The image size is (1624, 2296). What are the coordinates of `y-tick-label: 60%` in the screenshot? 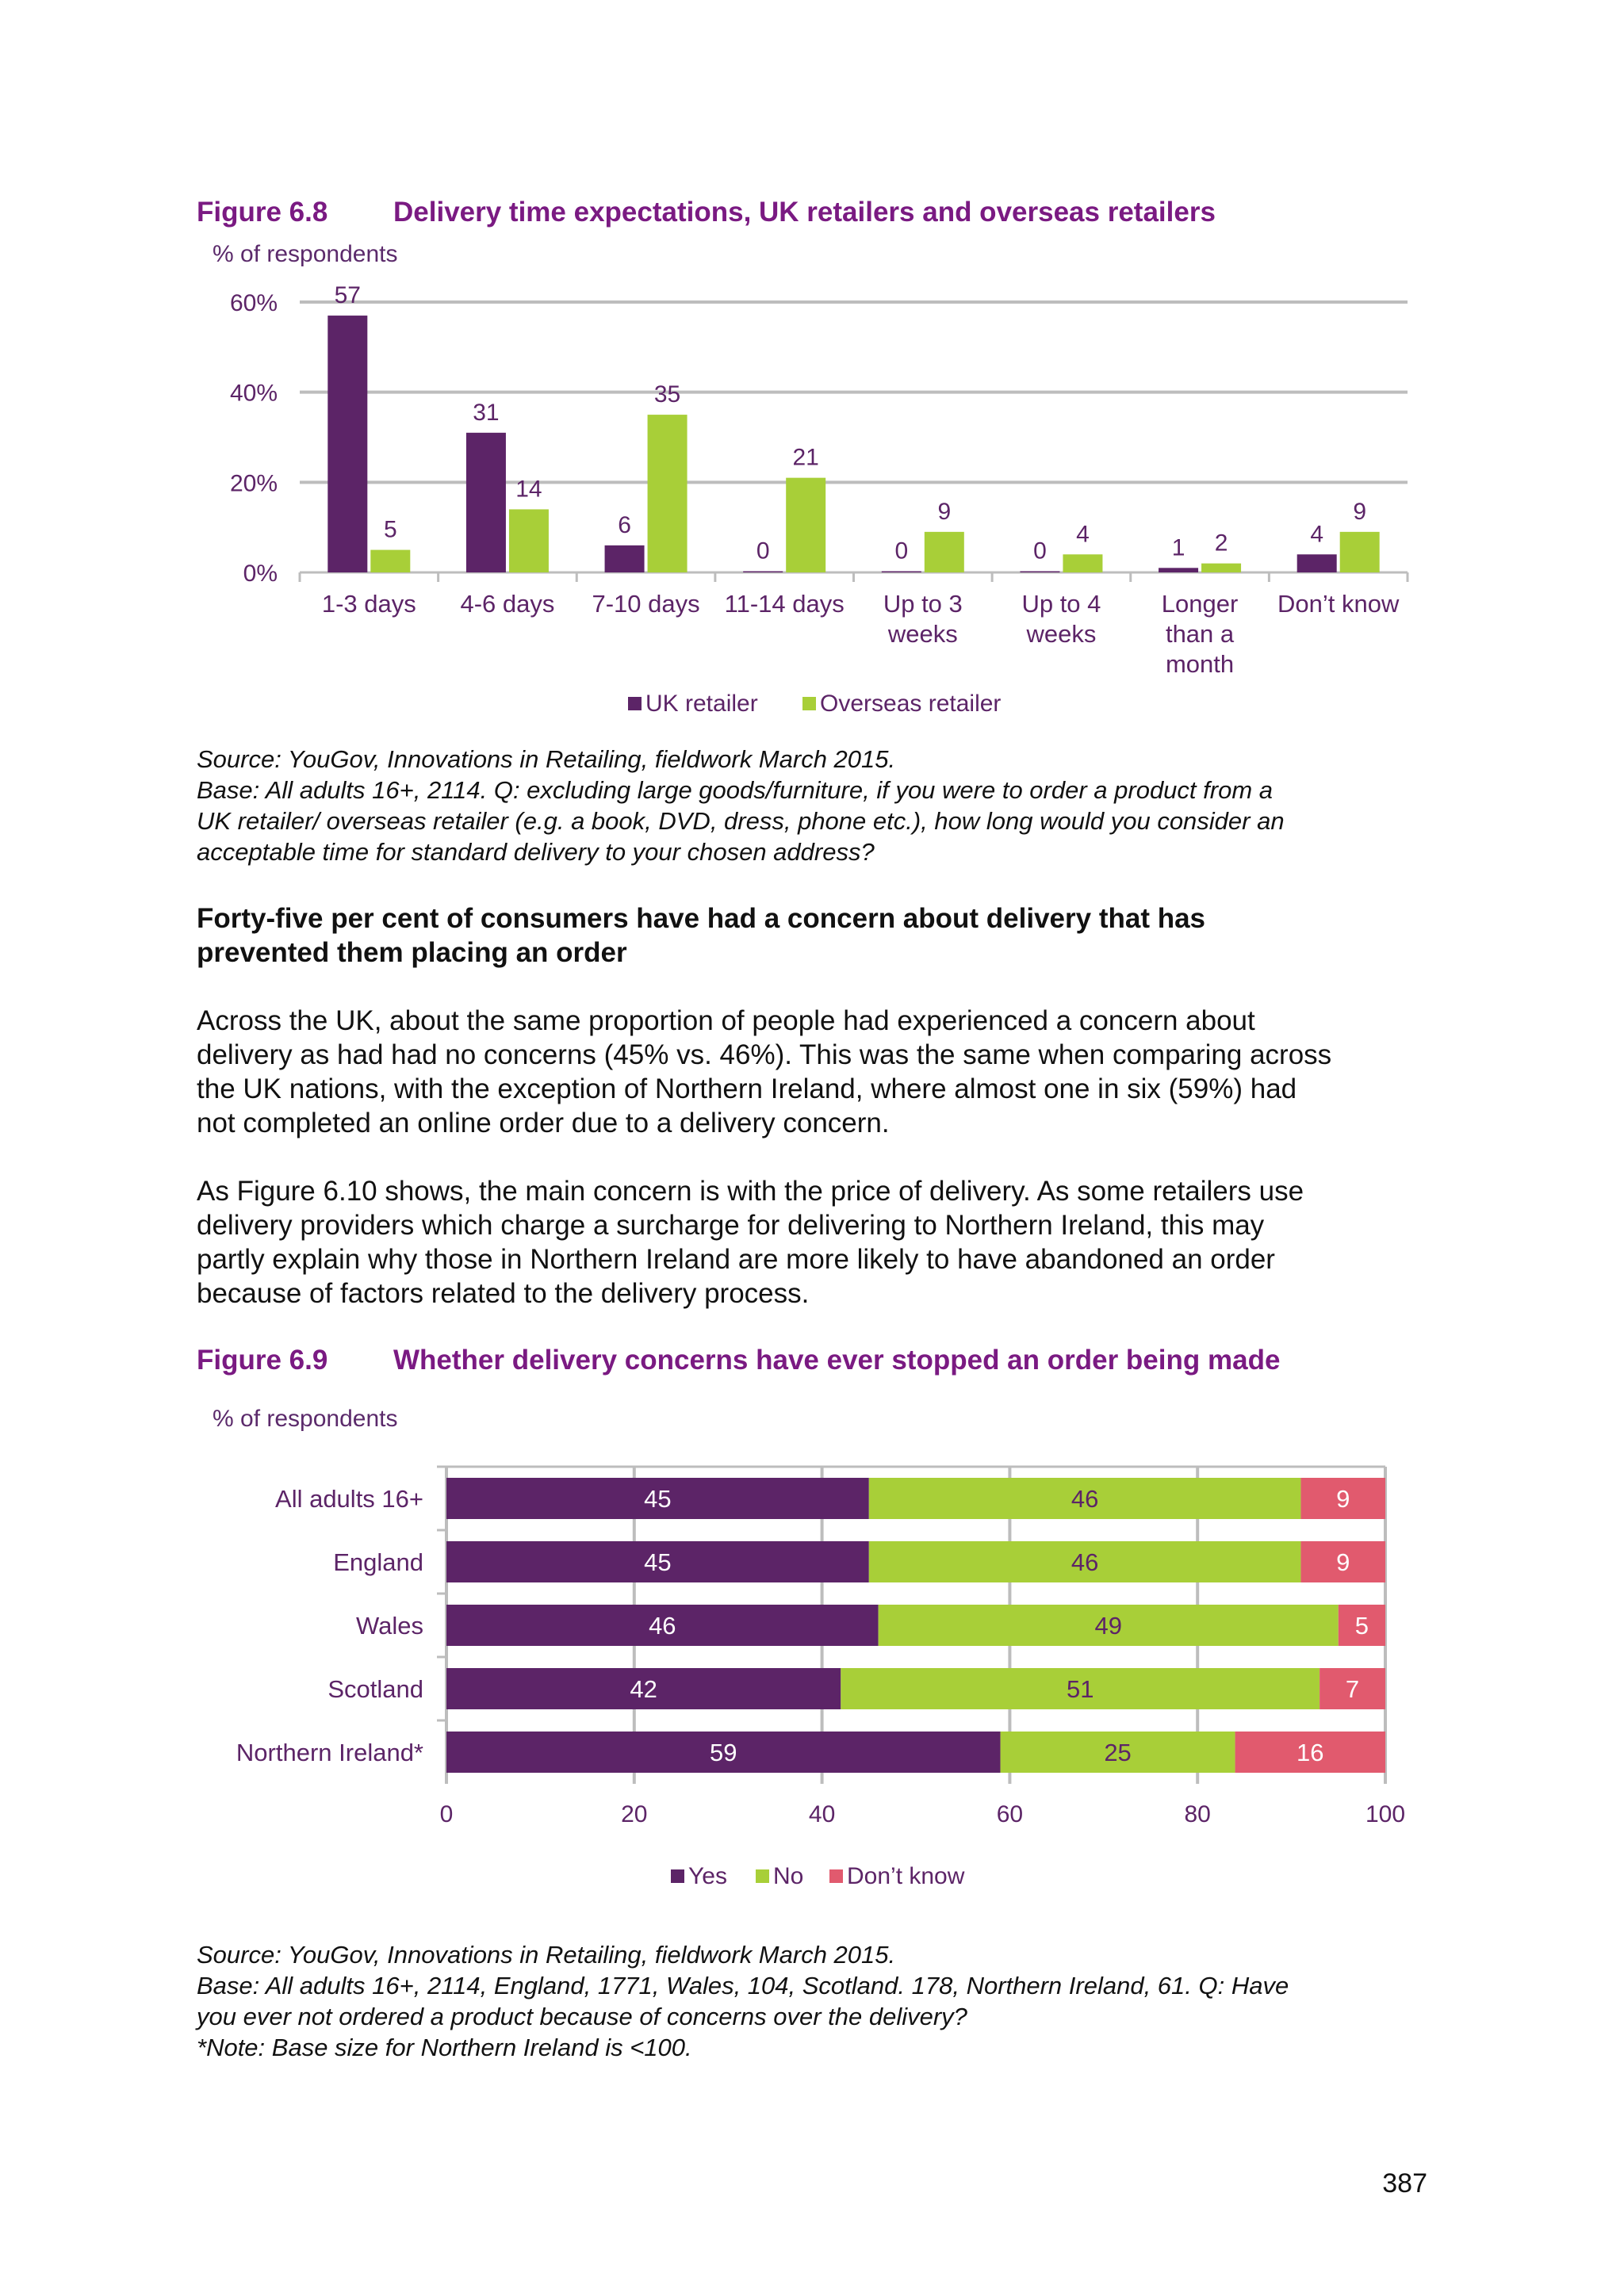 It's located at (254, 303).